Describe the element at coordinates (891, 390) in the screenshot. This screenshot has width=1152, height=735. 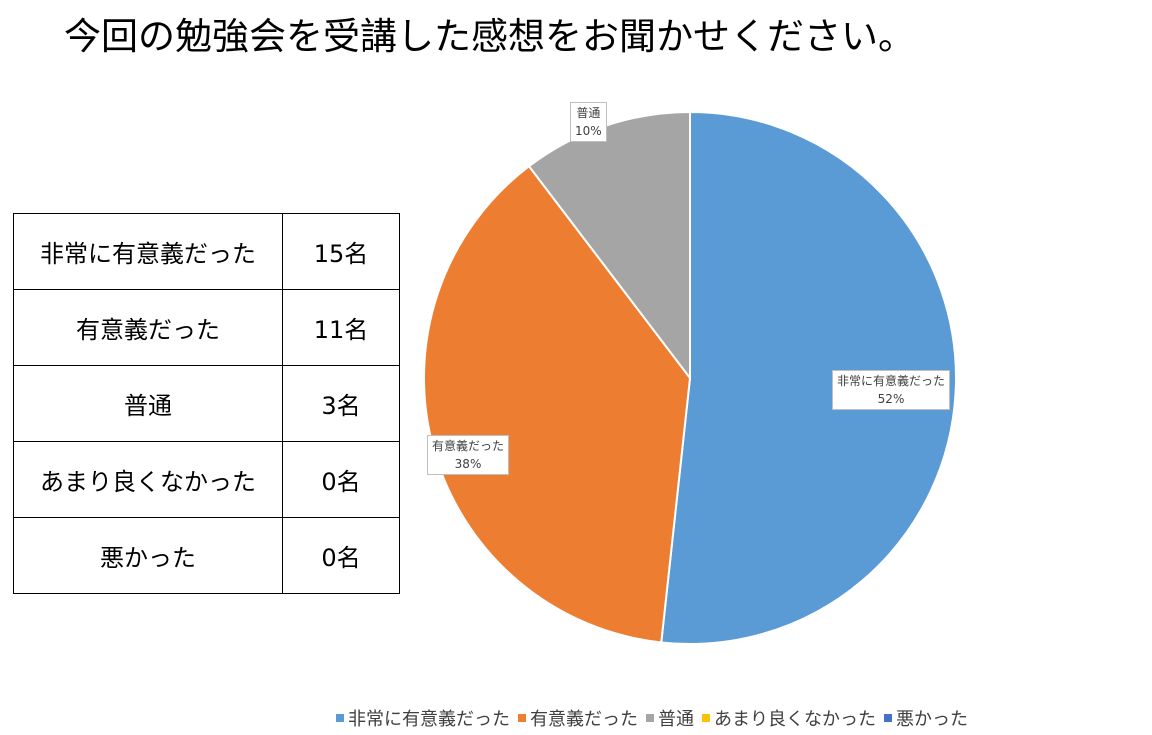
I see `data-label-0: 非常に有意義だった 52%` at that location.